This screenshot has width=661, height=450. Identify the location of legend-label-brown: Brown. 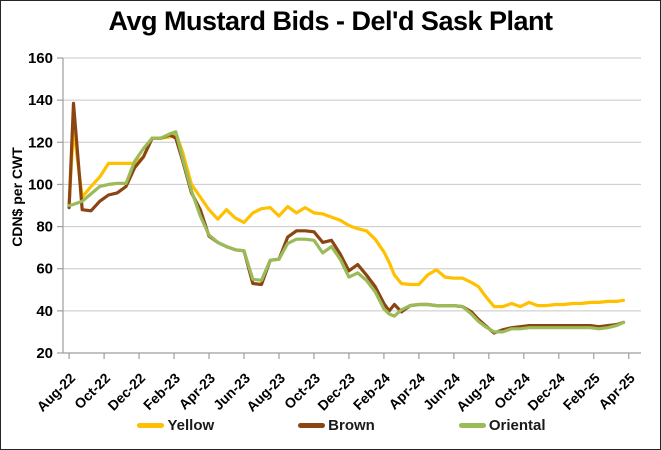
(351, 425).